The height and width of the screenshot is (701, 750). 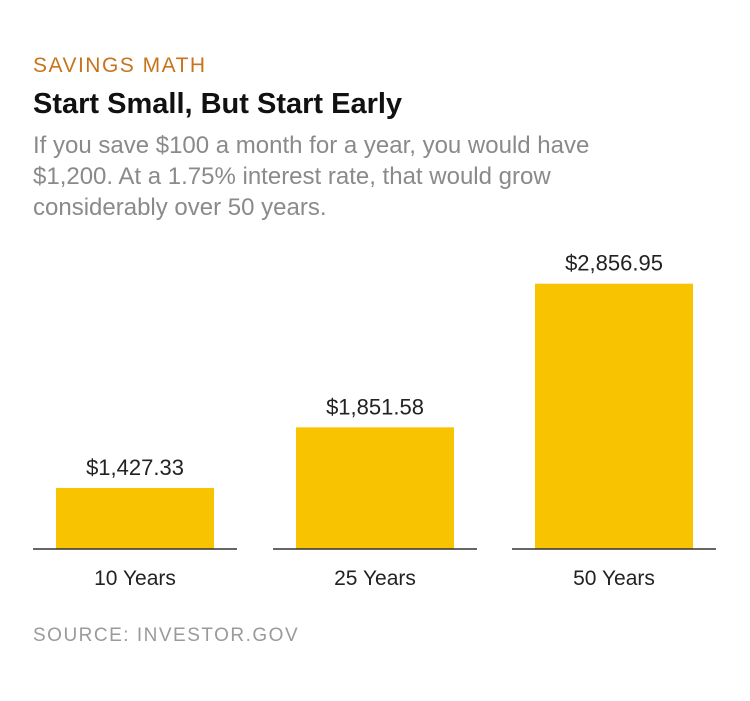 What do you see at coordinates (135, 578) in the screenshot?
I see `category-label: 10 Years` at bounding box center [135, 578].